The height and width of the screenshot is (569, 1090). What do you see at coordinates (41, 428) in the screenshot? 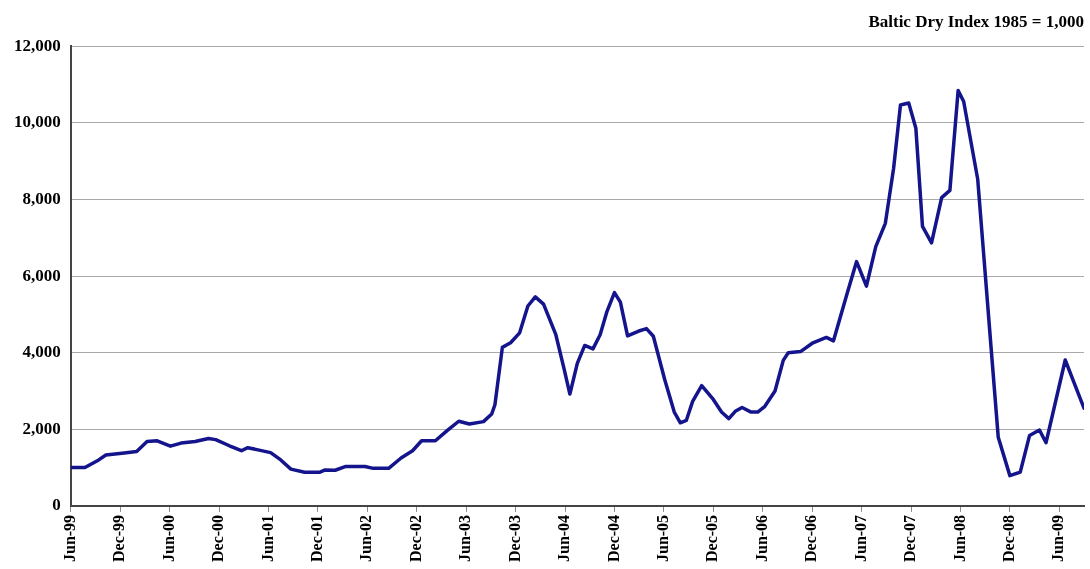
I see `y-tick-label: 2,000` at bounding box center [41, 428].